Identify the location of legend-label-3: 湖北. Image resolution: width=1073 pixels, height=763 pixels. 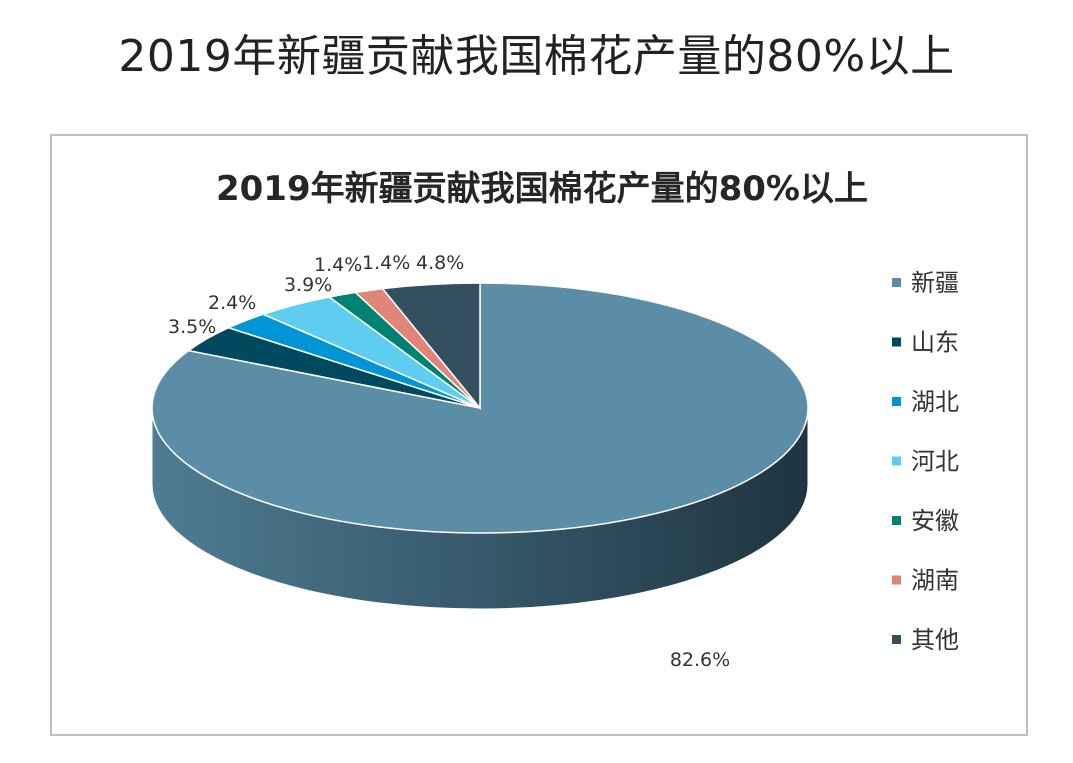
(935, 402).